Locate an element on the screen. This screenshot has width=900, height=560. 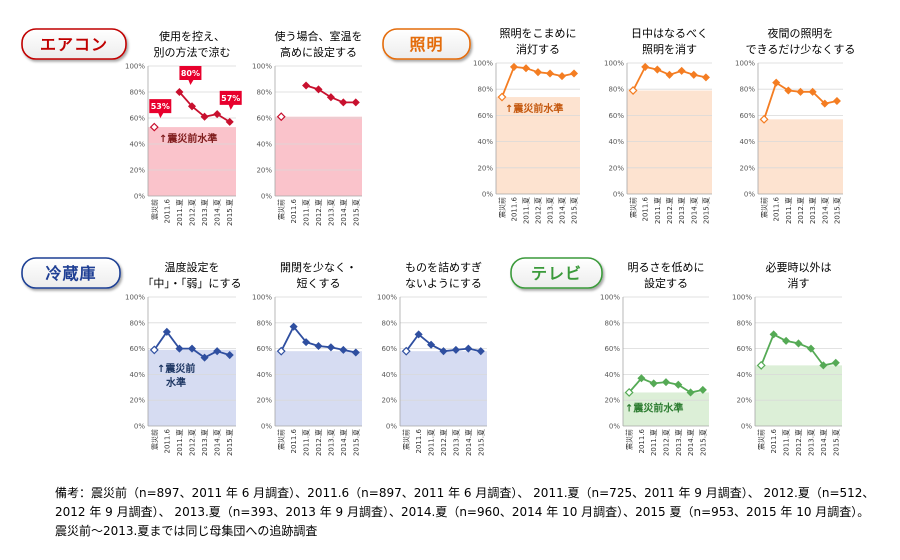
chart-title: 短くする is located at coordinates (319, 283).